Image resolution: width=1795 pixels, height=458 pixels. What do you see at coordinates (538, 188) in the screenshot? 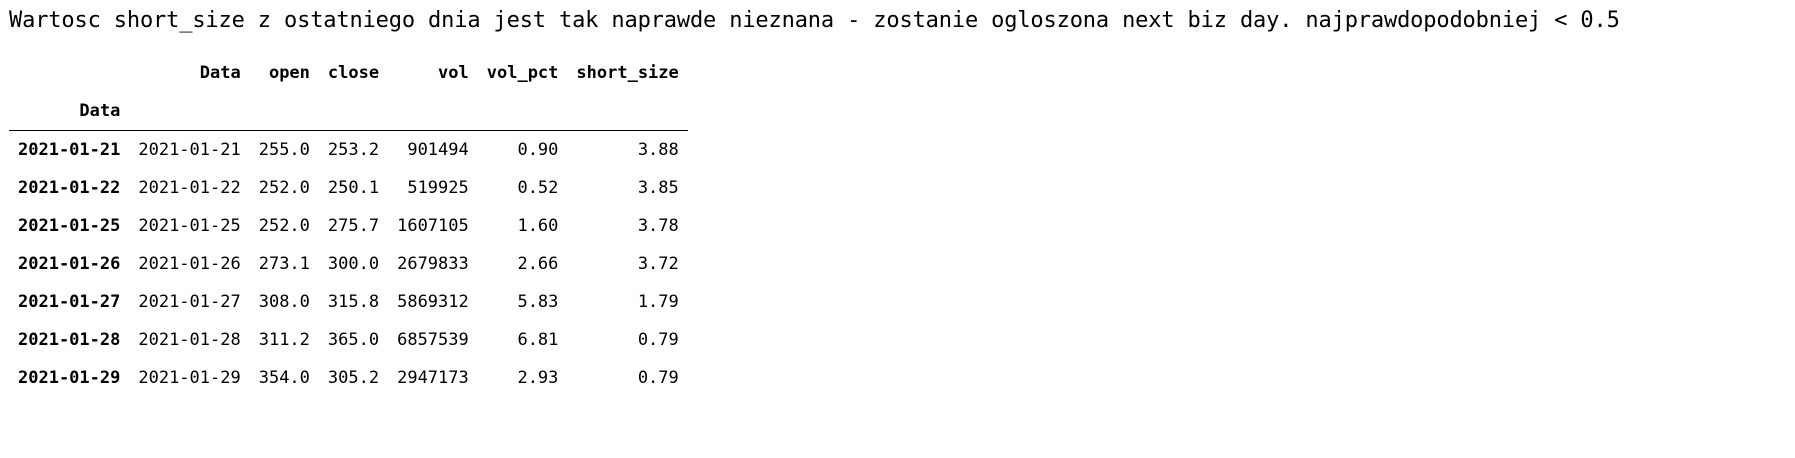
I see `table-cell: 0.52` at bounding box center [538, 188].